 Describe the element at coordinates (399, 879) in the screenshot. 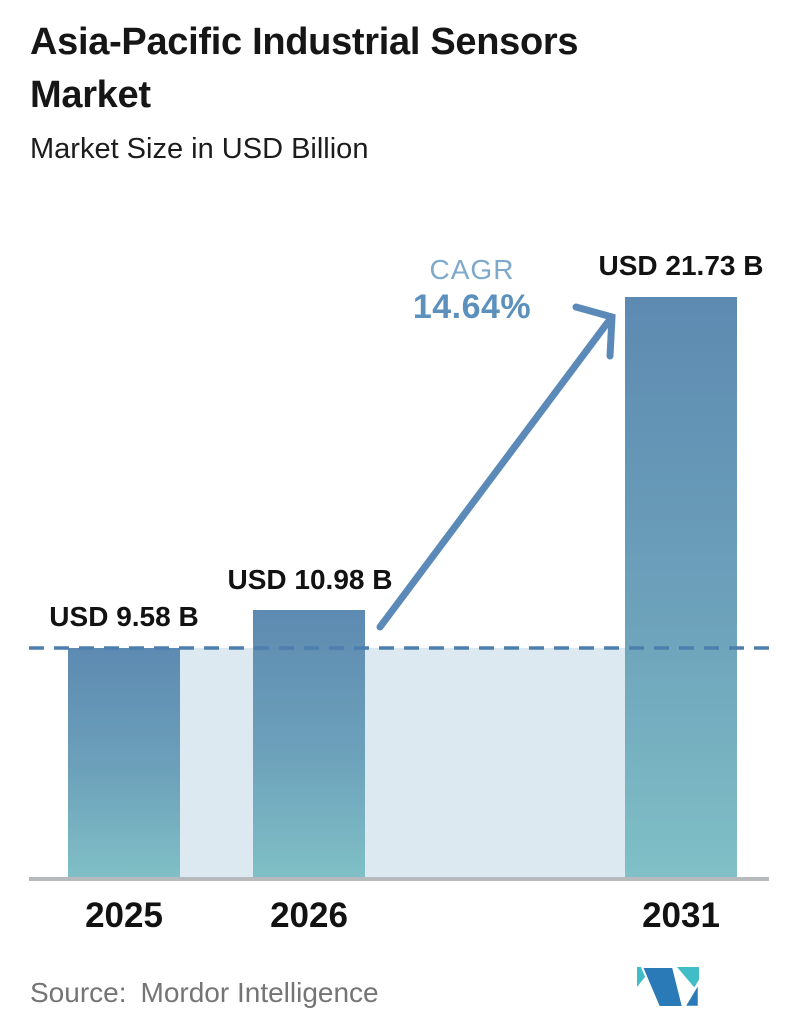

I see `x-axis-line` at that location.